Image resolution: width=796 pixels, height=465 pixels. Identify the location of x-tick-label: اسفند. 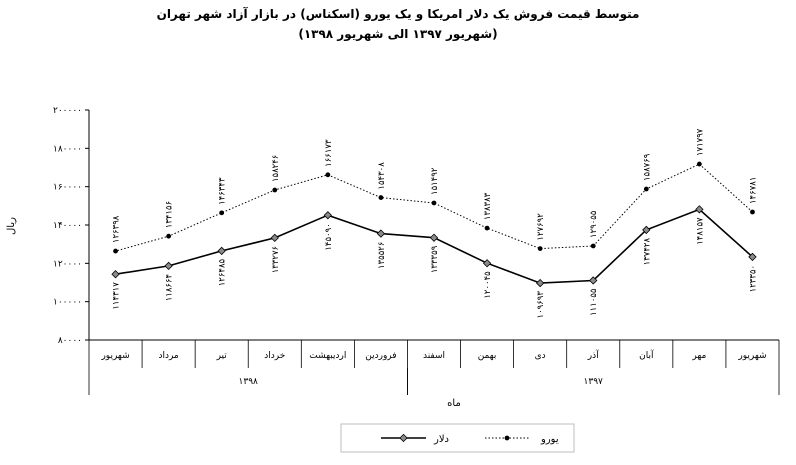
(434, 356).